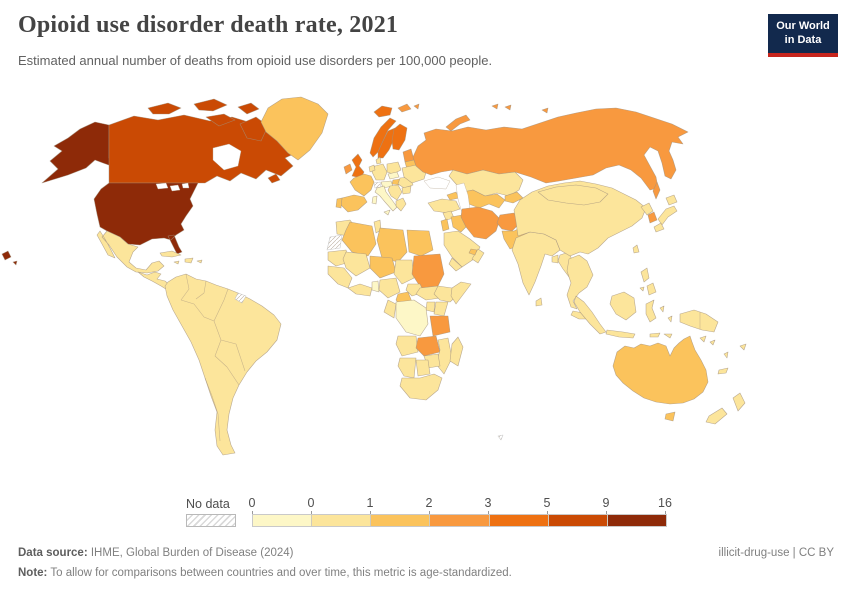 The width and height of the screenshot is (850, 600). What do you see at coordinates (743, 347) in the screenshot?
I see `country-fiji` at bounding box center [743, 347].